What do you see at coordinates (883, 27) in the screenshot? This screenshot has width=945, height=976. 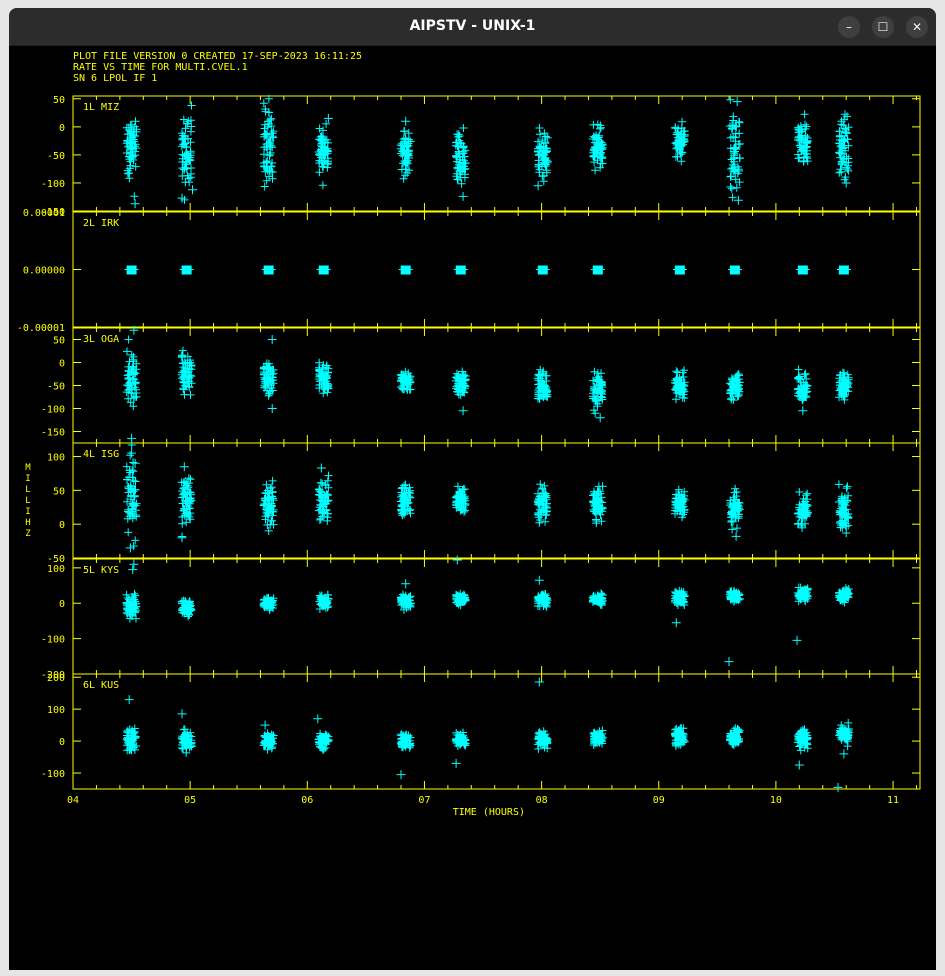 I see `maximize-button: ☐` at bounding box center [883, 27].